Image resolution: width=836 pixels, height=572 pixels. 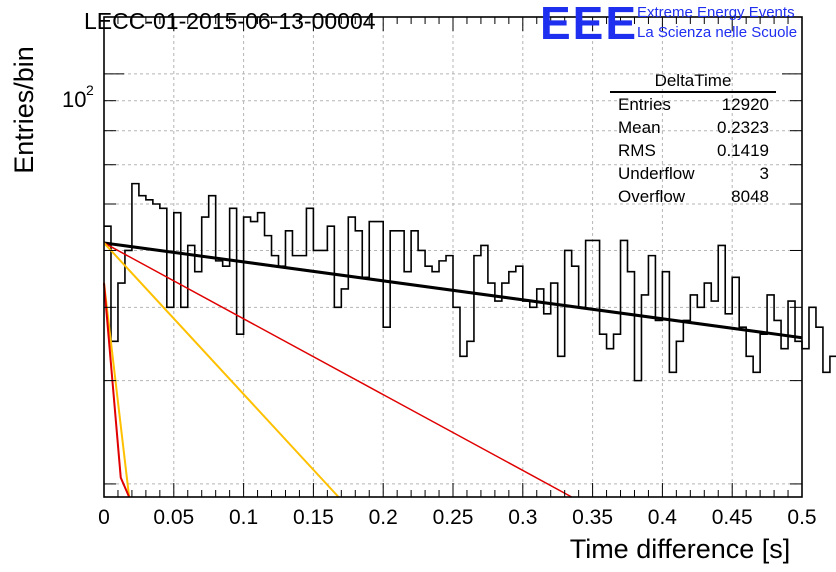 What do you see at coordinates (453, 290) in the screenshot?
I see `black-fit` at bounding box center [453, 290].